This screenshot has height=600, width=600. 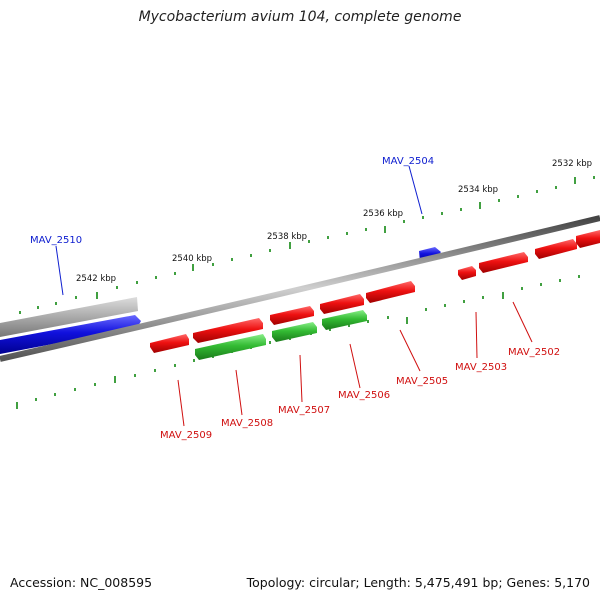 I want to click on scale-label-2540: 2540 kbp, so click(x=192, y=259).